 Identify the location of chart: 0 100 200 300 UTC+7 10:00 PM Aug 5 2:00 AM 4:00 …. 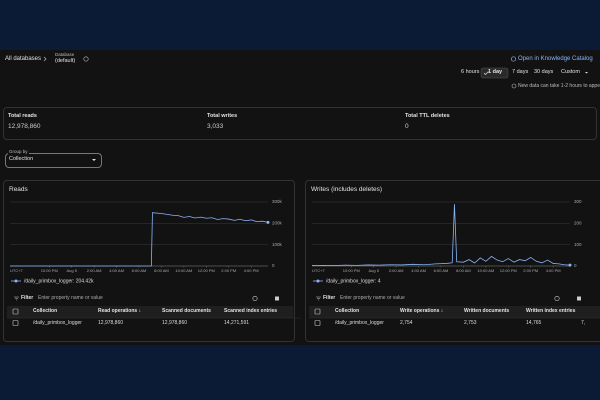
(446, 241).